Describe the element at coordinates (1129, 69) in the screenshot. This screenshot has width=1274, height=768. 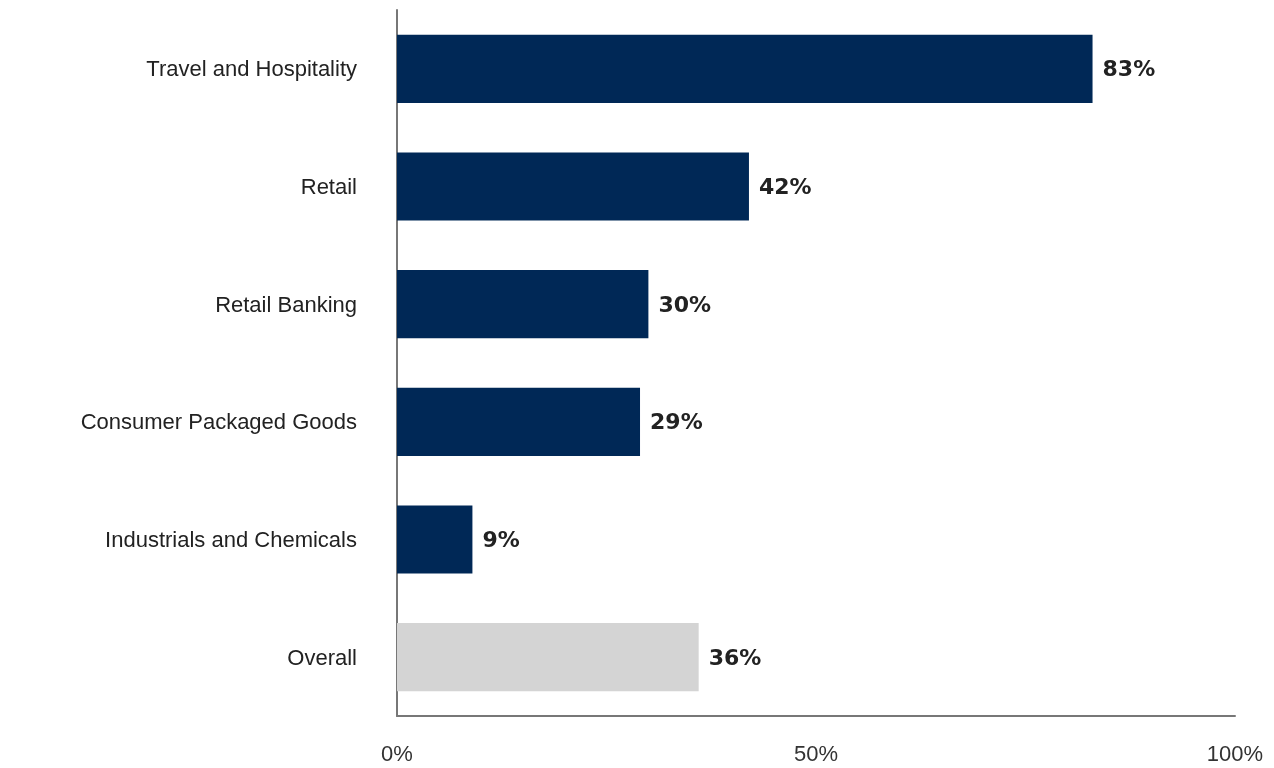
I see `data-label: 83%` at that location.